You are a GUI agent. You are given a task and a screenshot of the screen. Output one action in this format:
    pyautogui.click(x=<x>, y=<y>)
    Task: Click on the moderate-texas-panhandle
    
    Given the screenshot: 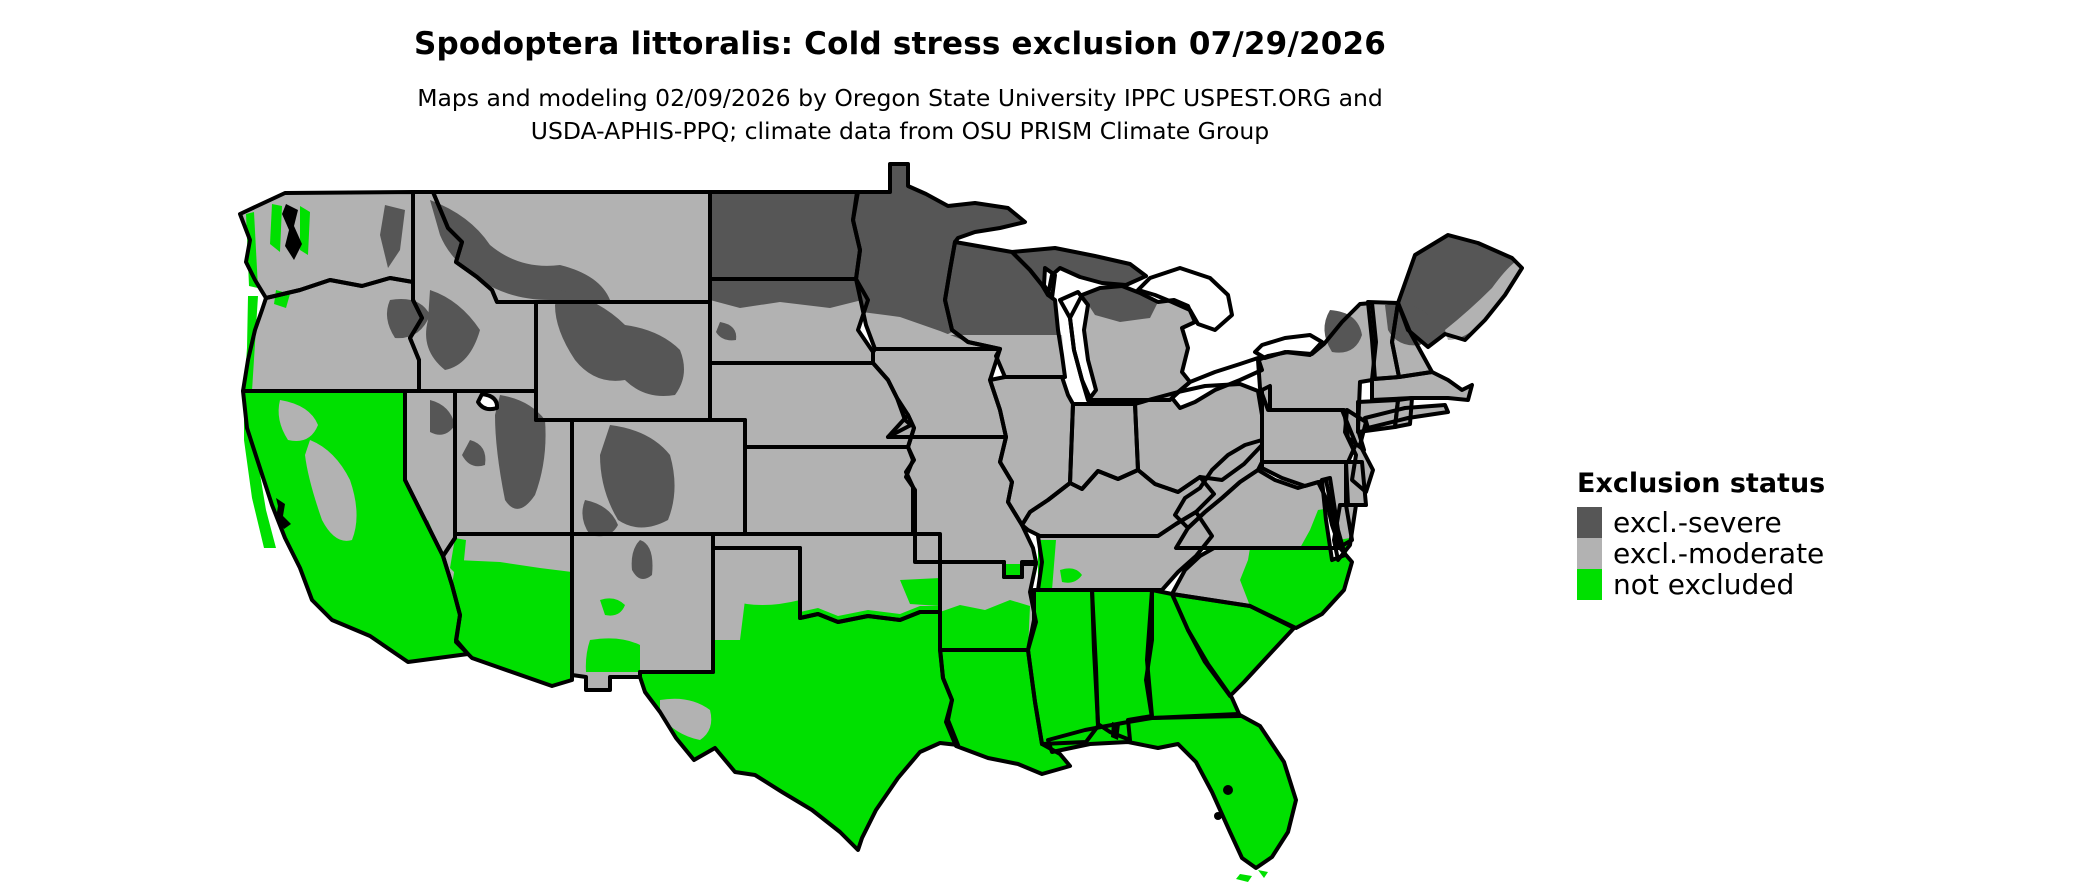 What is the action you would take?
    pyautogui.click(x=756, y=576)
    